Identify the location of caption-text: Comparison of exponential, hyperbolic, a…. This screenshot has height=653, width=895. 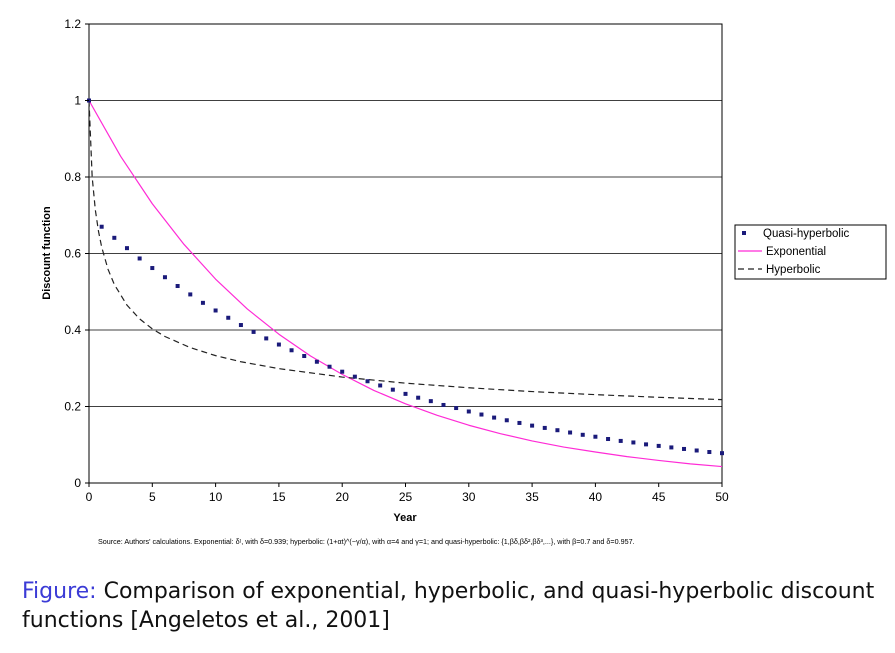
(448, 606).